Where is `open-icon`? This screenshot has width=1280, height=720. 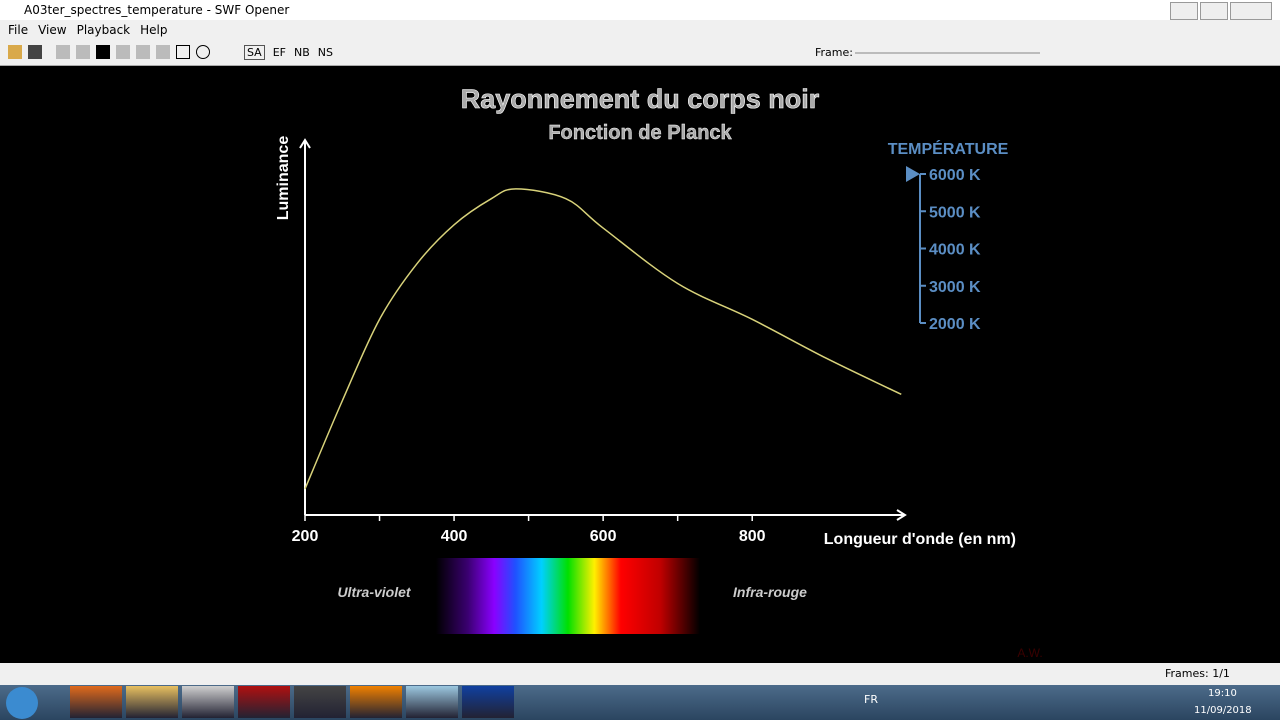 open-icon is located at coordinates (15, 52).